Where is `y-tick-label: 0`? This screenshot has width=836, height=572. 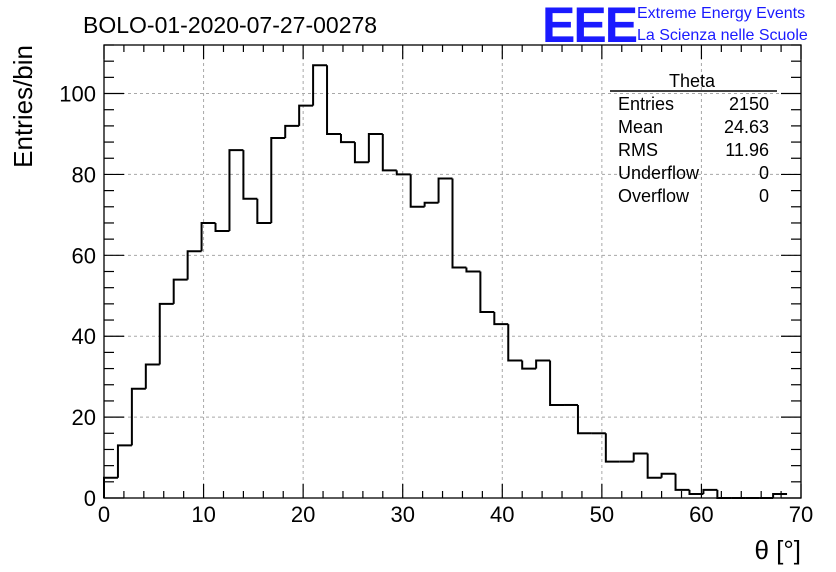
y-tick-label: 0 is located at coordinates (90, 498).